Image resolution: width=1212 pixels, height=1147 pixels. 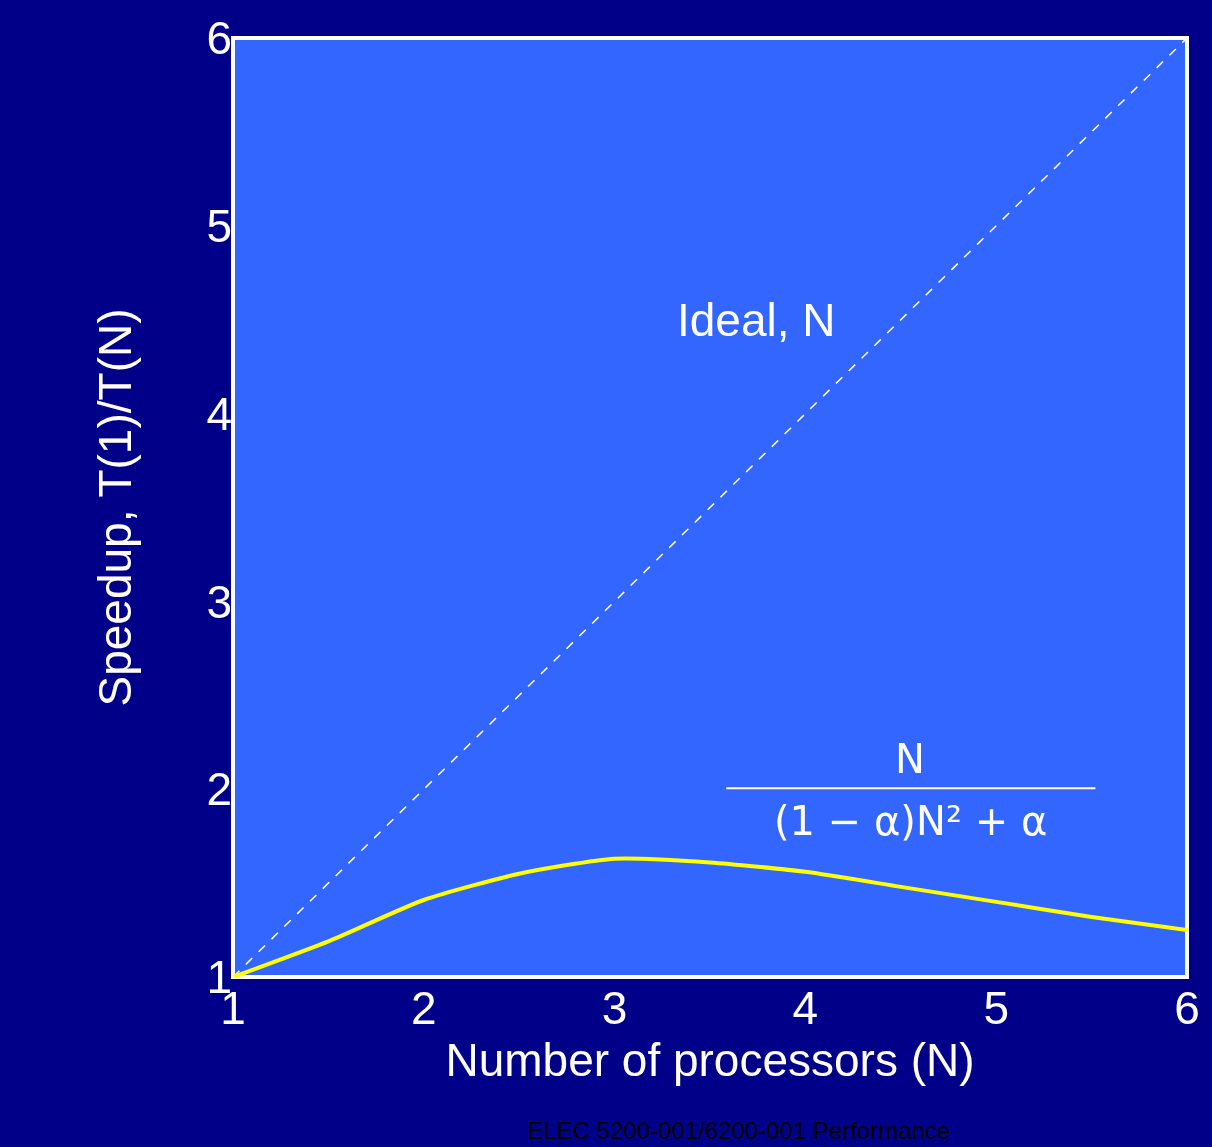 What do you see at coordinates (219, 789) in the screenshot?
I see `y-tick-label: 2` at bounding box center [219, 789].